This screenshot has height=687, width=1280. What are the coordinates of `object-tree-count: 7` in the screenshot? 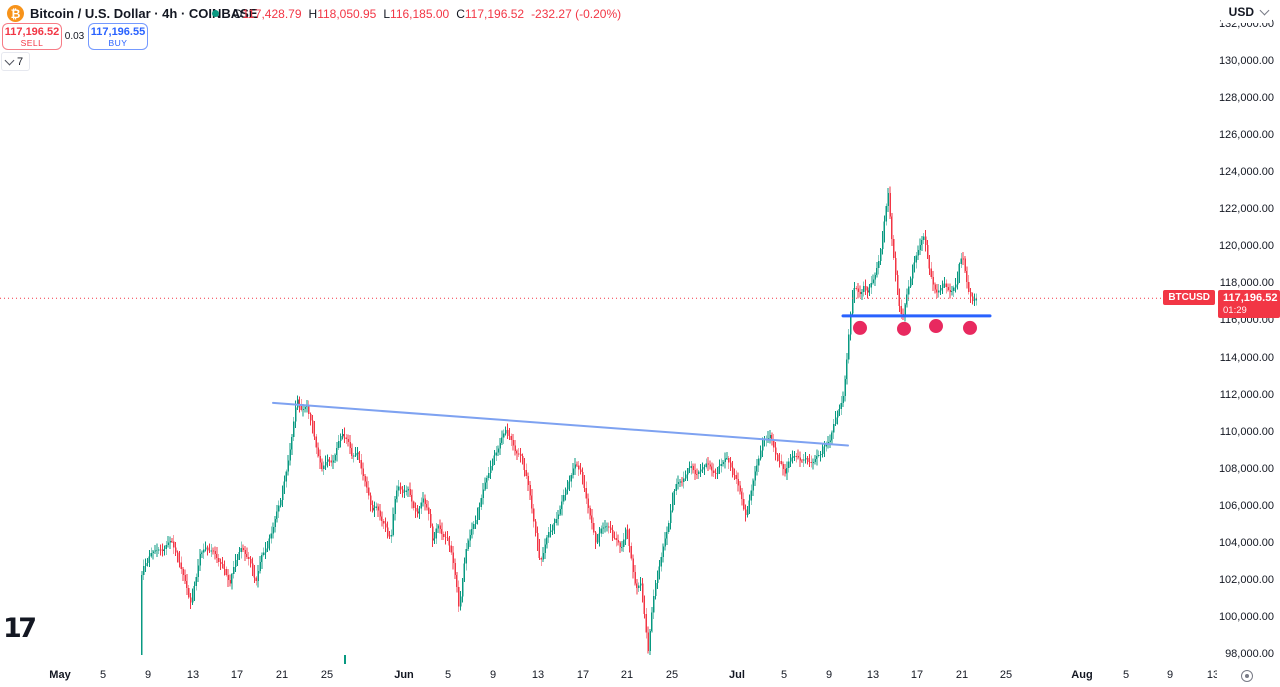 It's located at (20, 61).